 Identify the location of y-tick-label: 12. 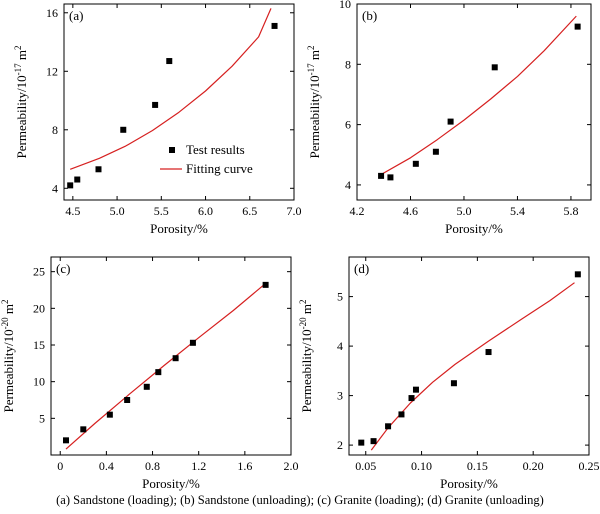
(52, 71).